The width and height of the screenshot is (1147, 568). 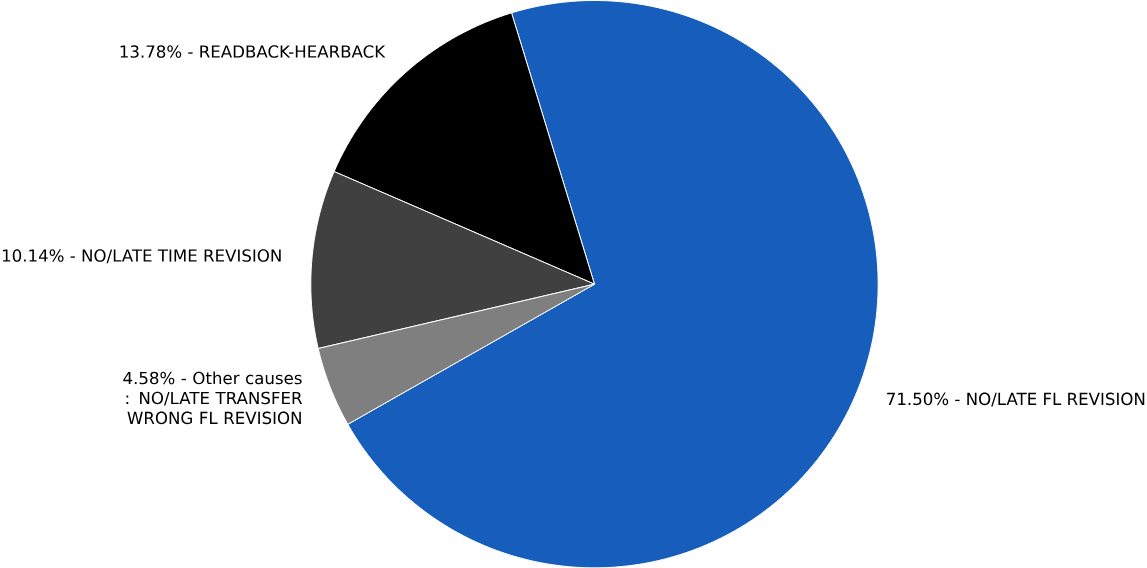 I want to click on slice-label: 71.50% - NO/LATE FL REVISION, so click(x=1016, y=399).